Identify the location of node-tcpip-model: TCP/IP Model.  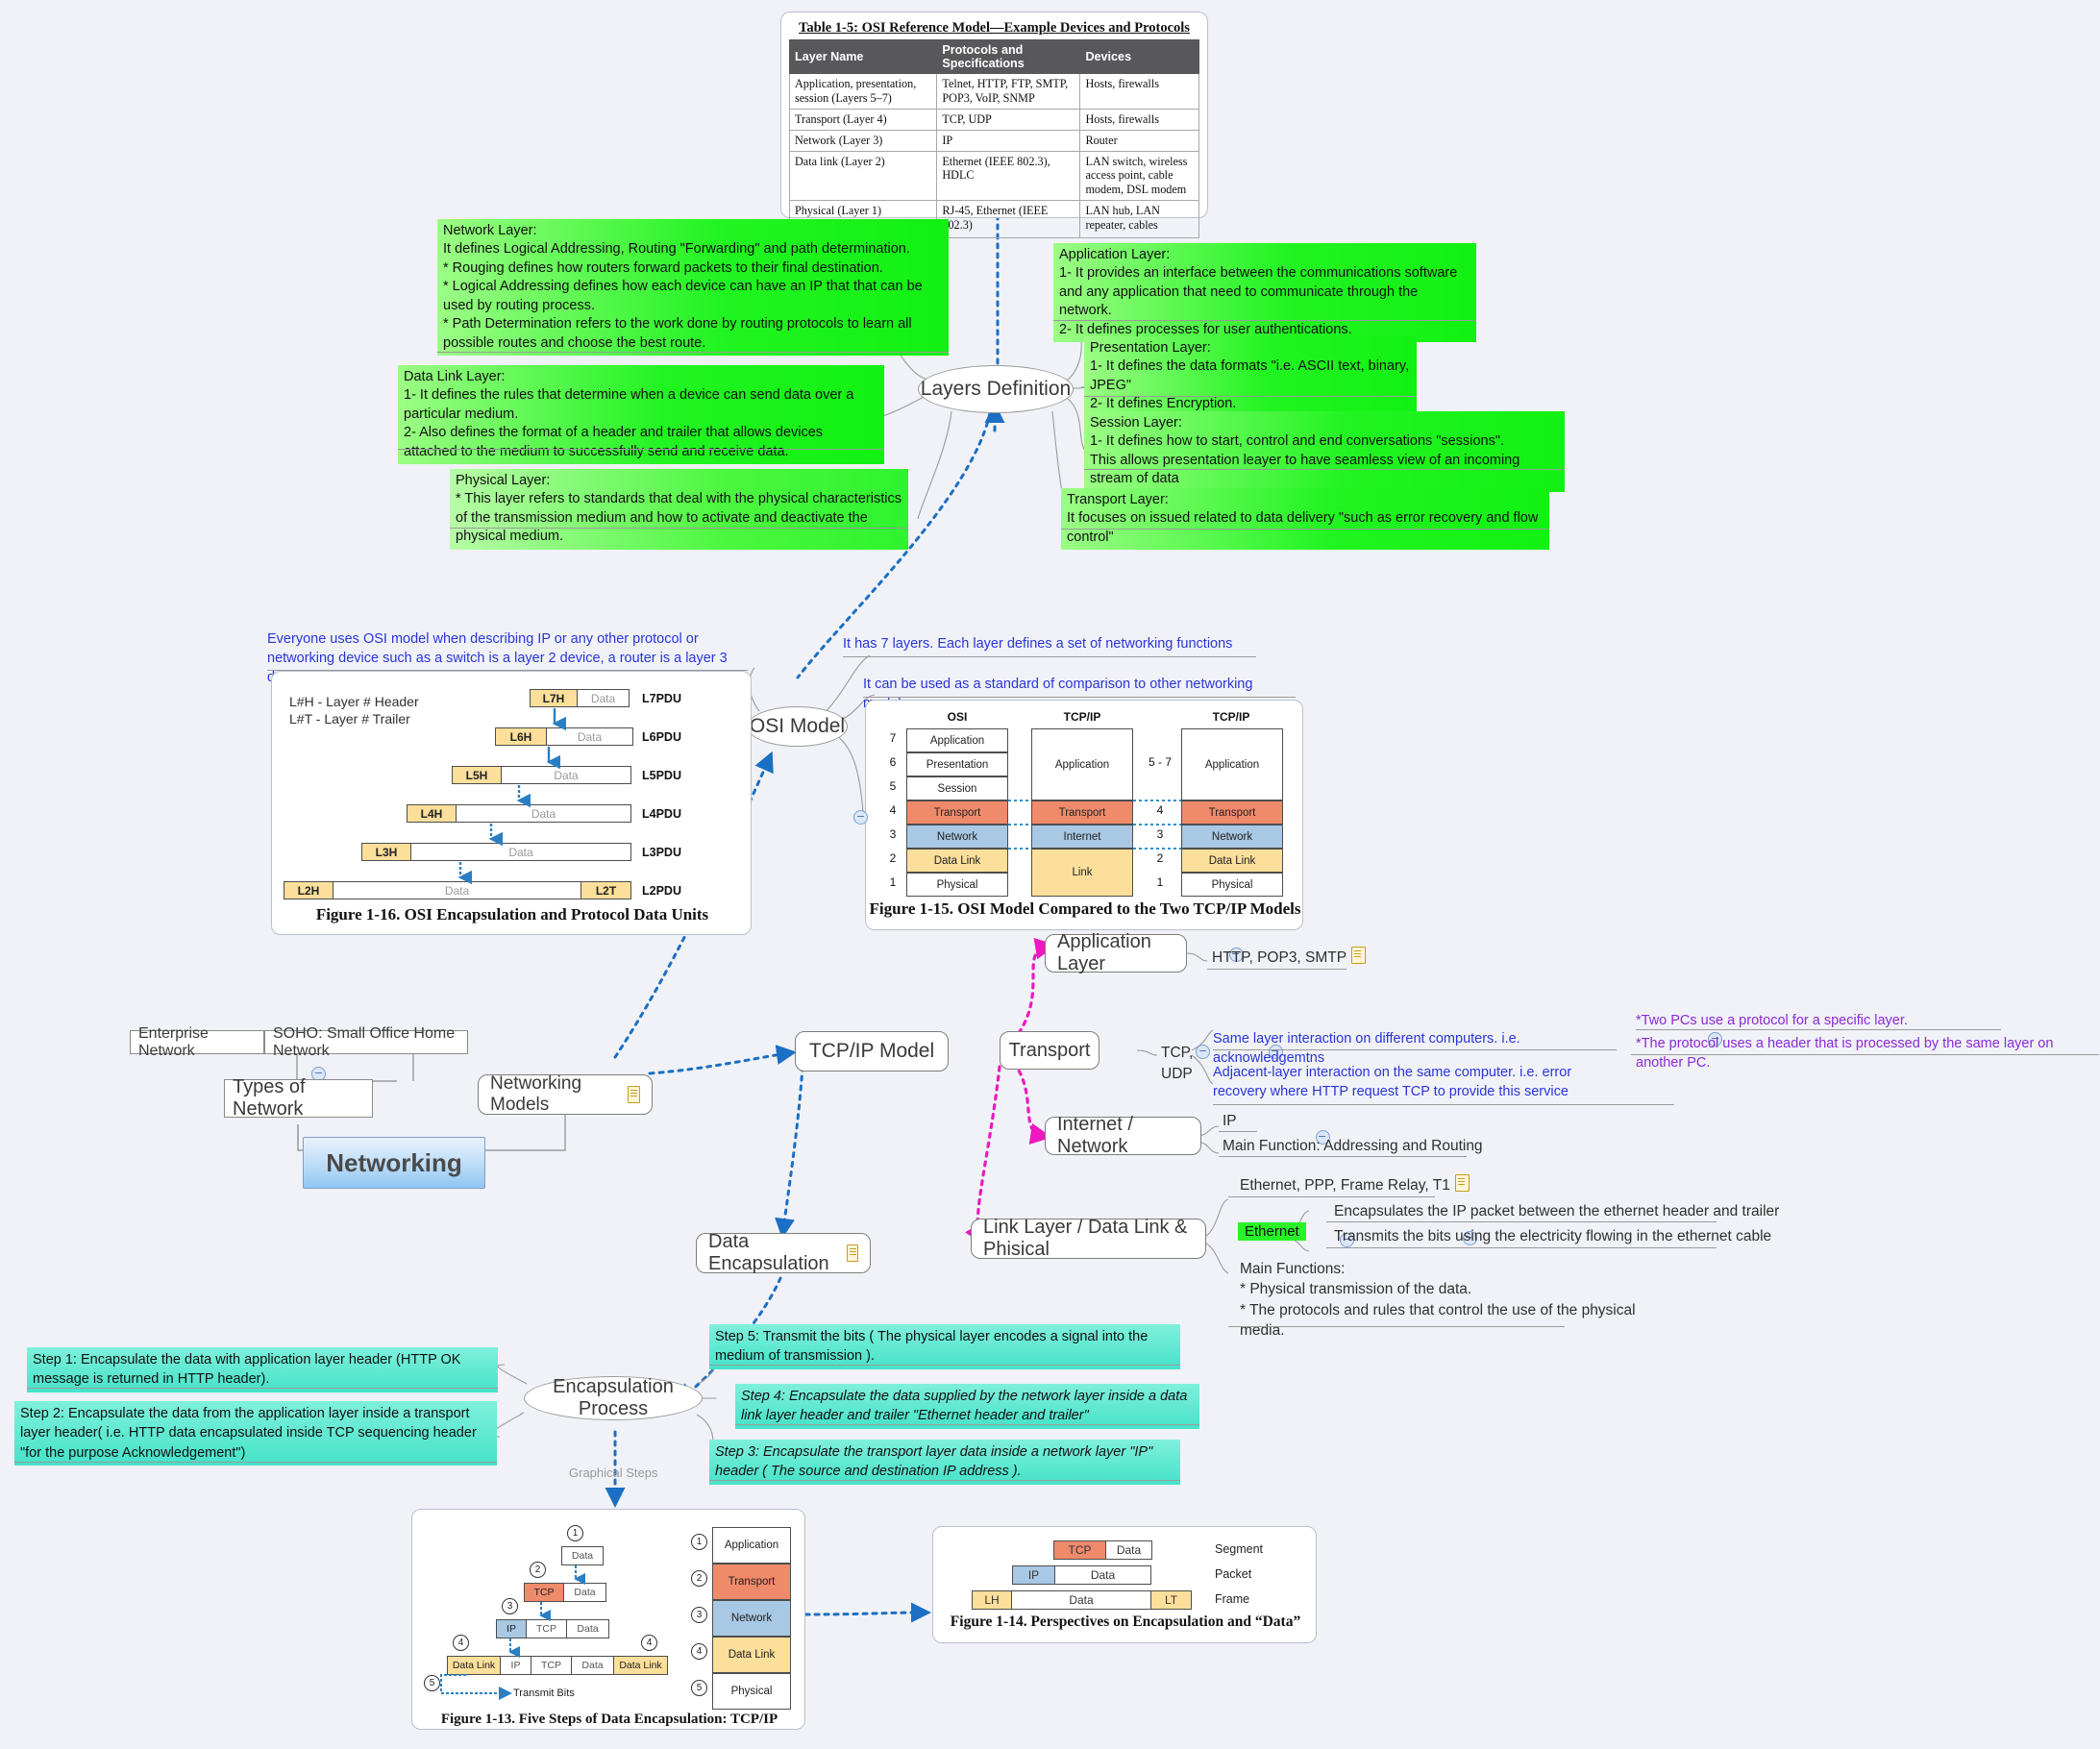
(872, 1051).